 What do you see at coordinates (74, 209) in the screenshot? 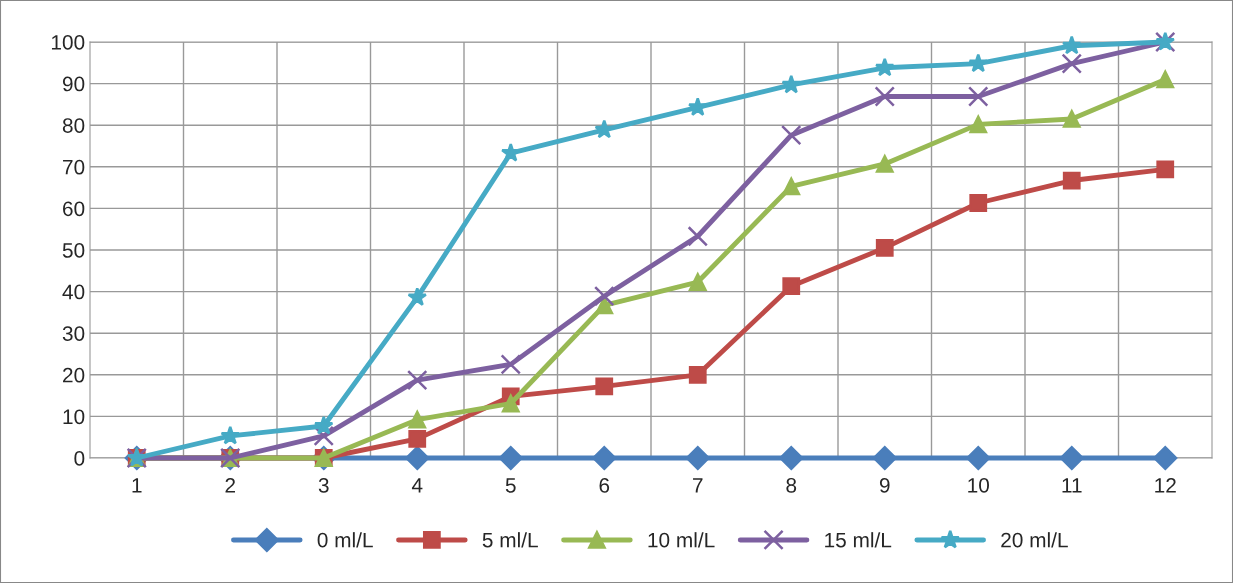
I see `y-tick-label: 60` at bounding box center [74, 209].